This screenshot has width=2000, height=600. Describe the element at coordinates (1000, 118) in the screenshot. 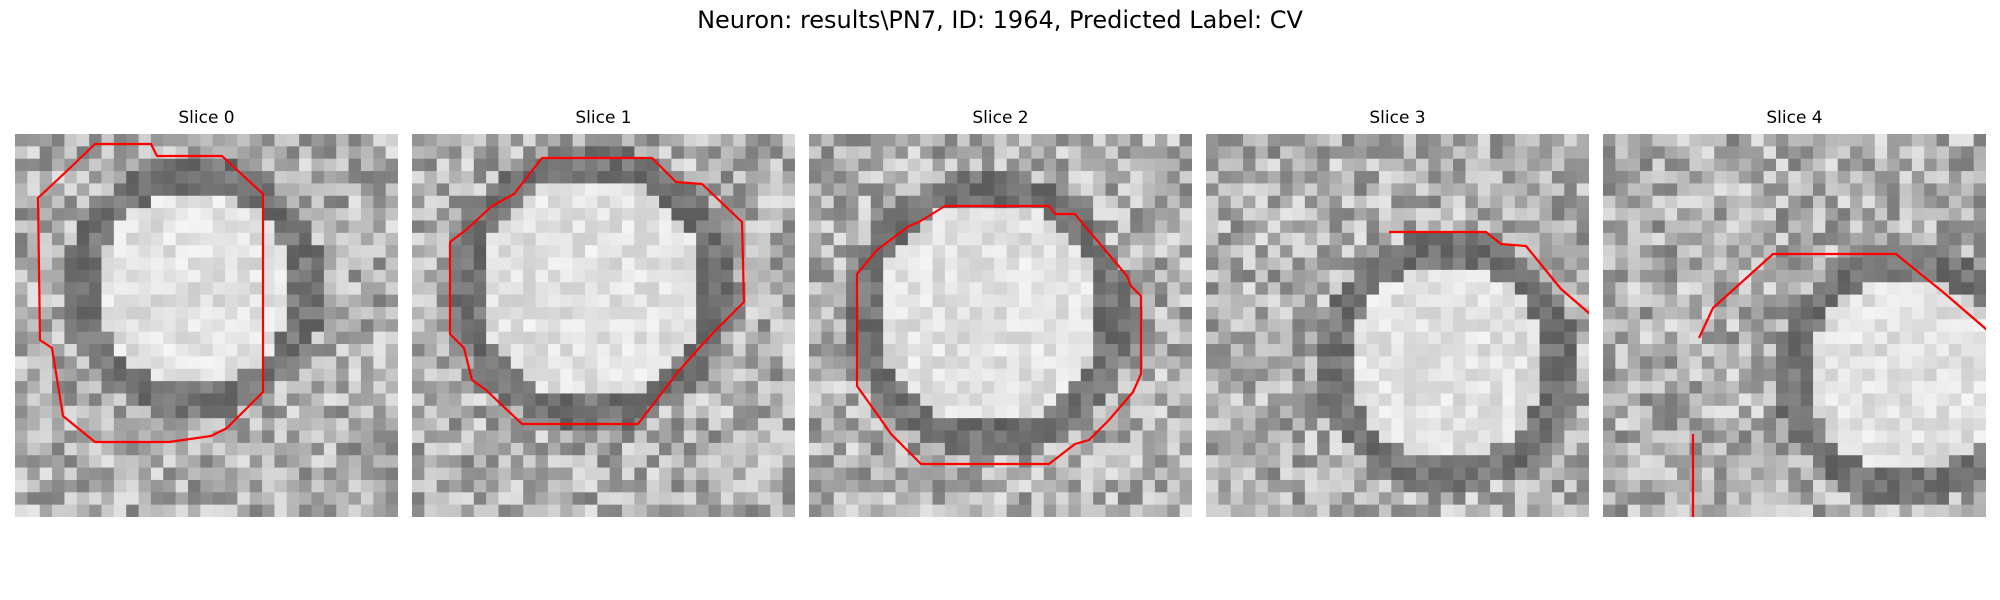

I see `slice-title: Slice 2` at that location.